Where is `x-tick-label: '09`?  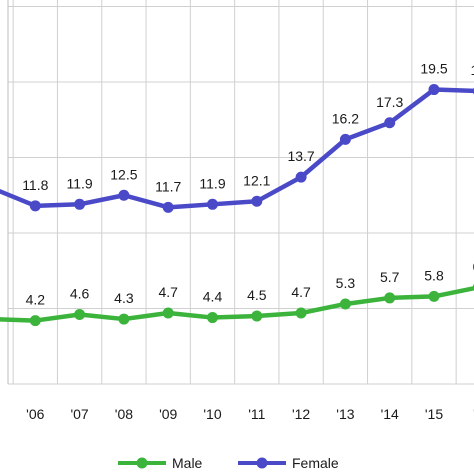 x-tick-label: '09 is located at coordinates (168, 414).